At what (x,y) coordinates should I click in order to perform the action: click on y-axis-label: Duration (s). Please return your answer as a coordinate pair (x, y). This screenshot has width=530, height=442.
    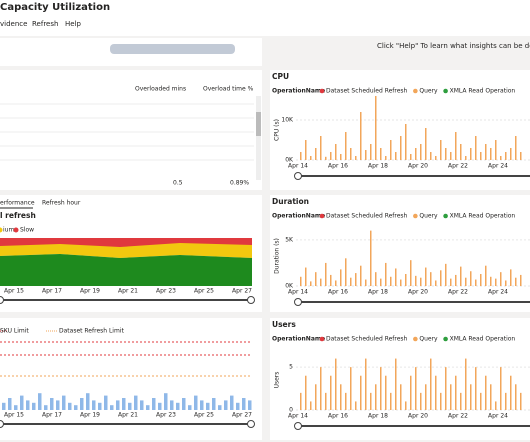
    Looking at the image, I should click on (277, 256).